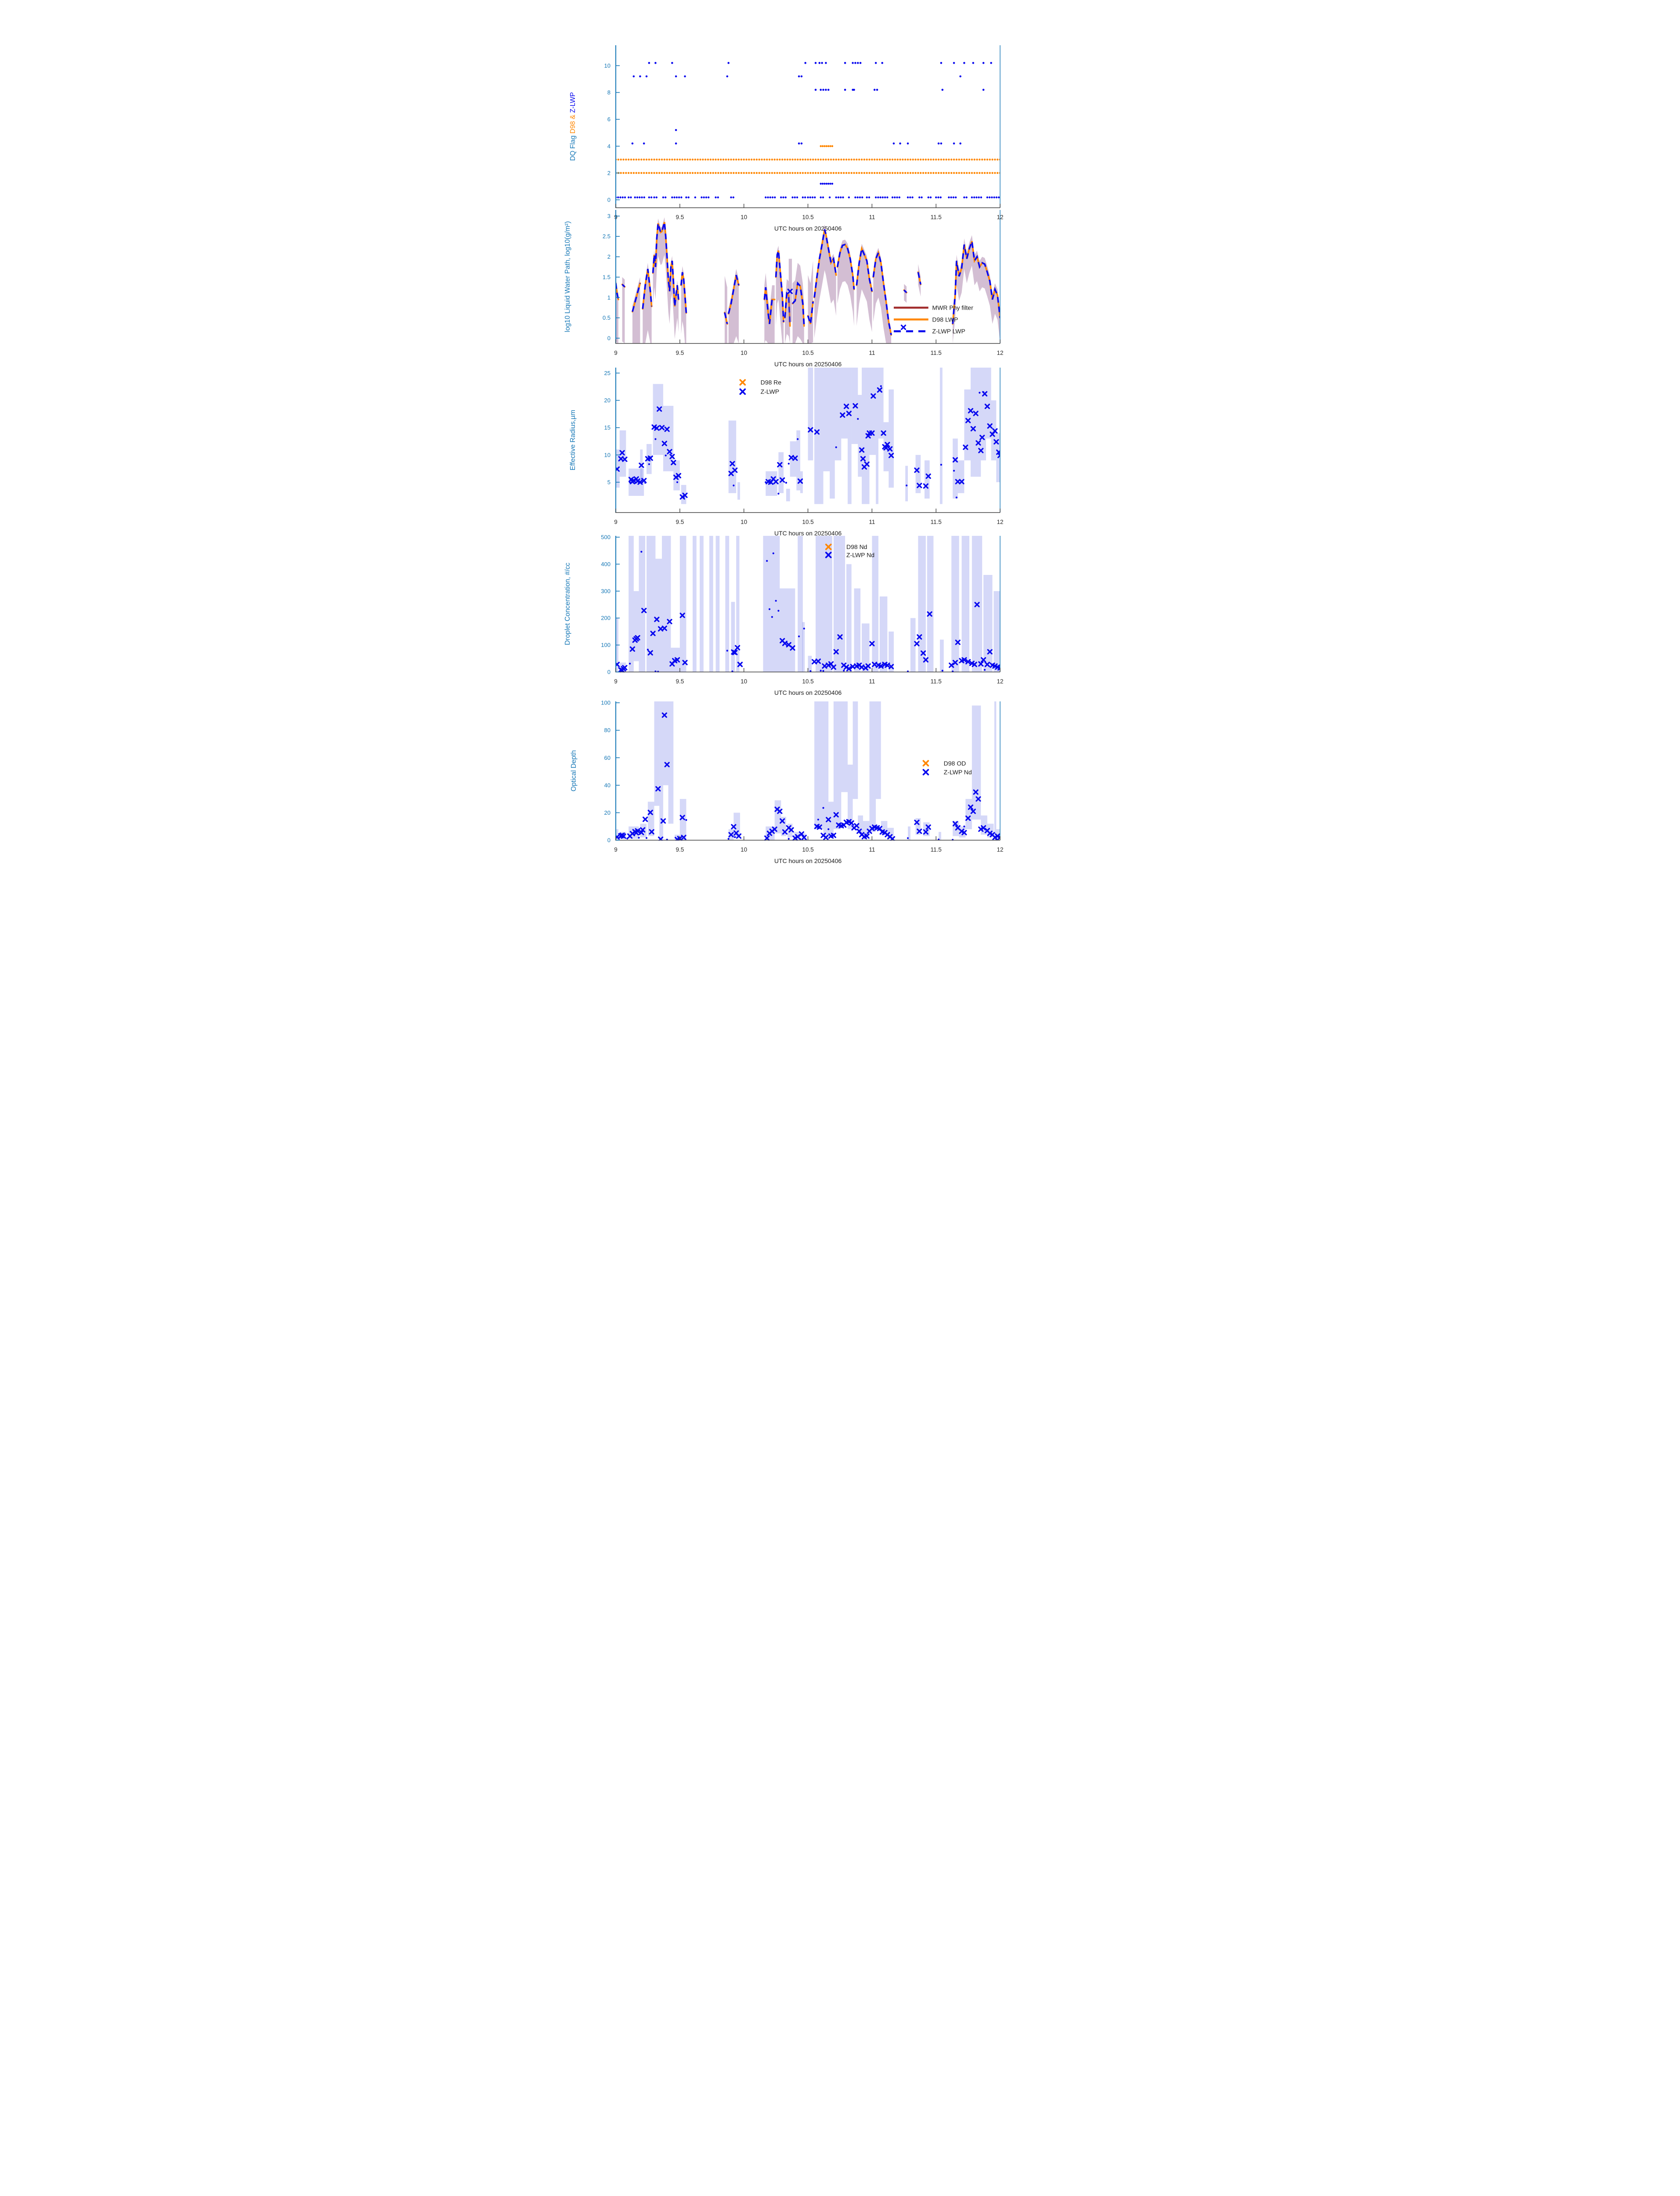 This screenshot has height=2196, width=1680. Describe the element at coordinates (945, 319) in the screenshot. I see `legend-label: D98 LWP` at that location.